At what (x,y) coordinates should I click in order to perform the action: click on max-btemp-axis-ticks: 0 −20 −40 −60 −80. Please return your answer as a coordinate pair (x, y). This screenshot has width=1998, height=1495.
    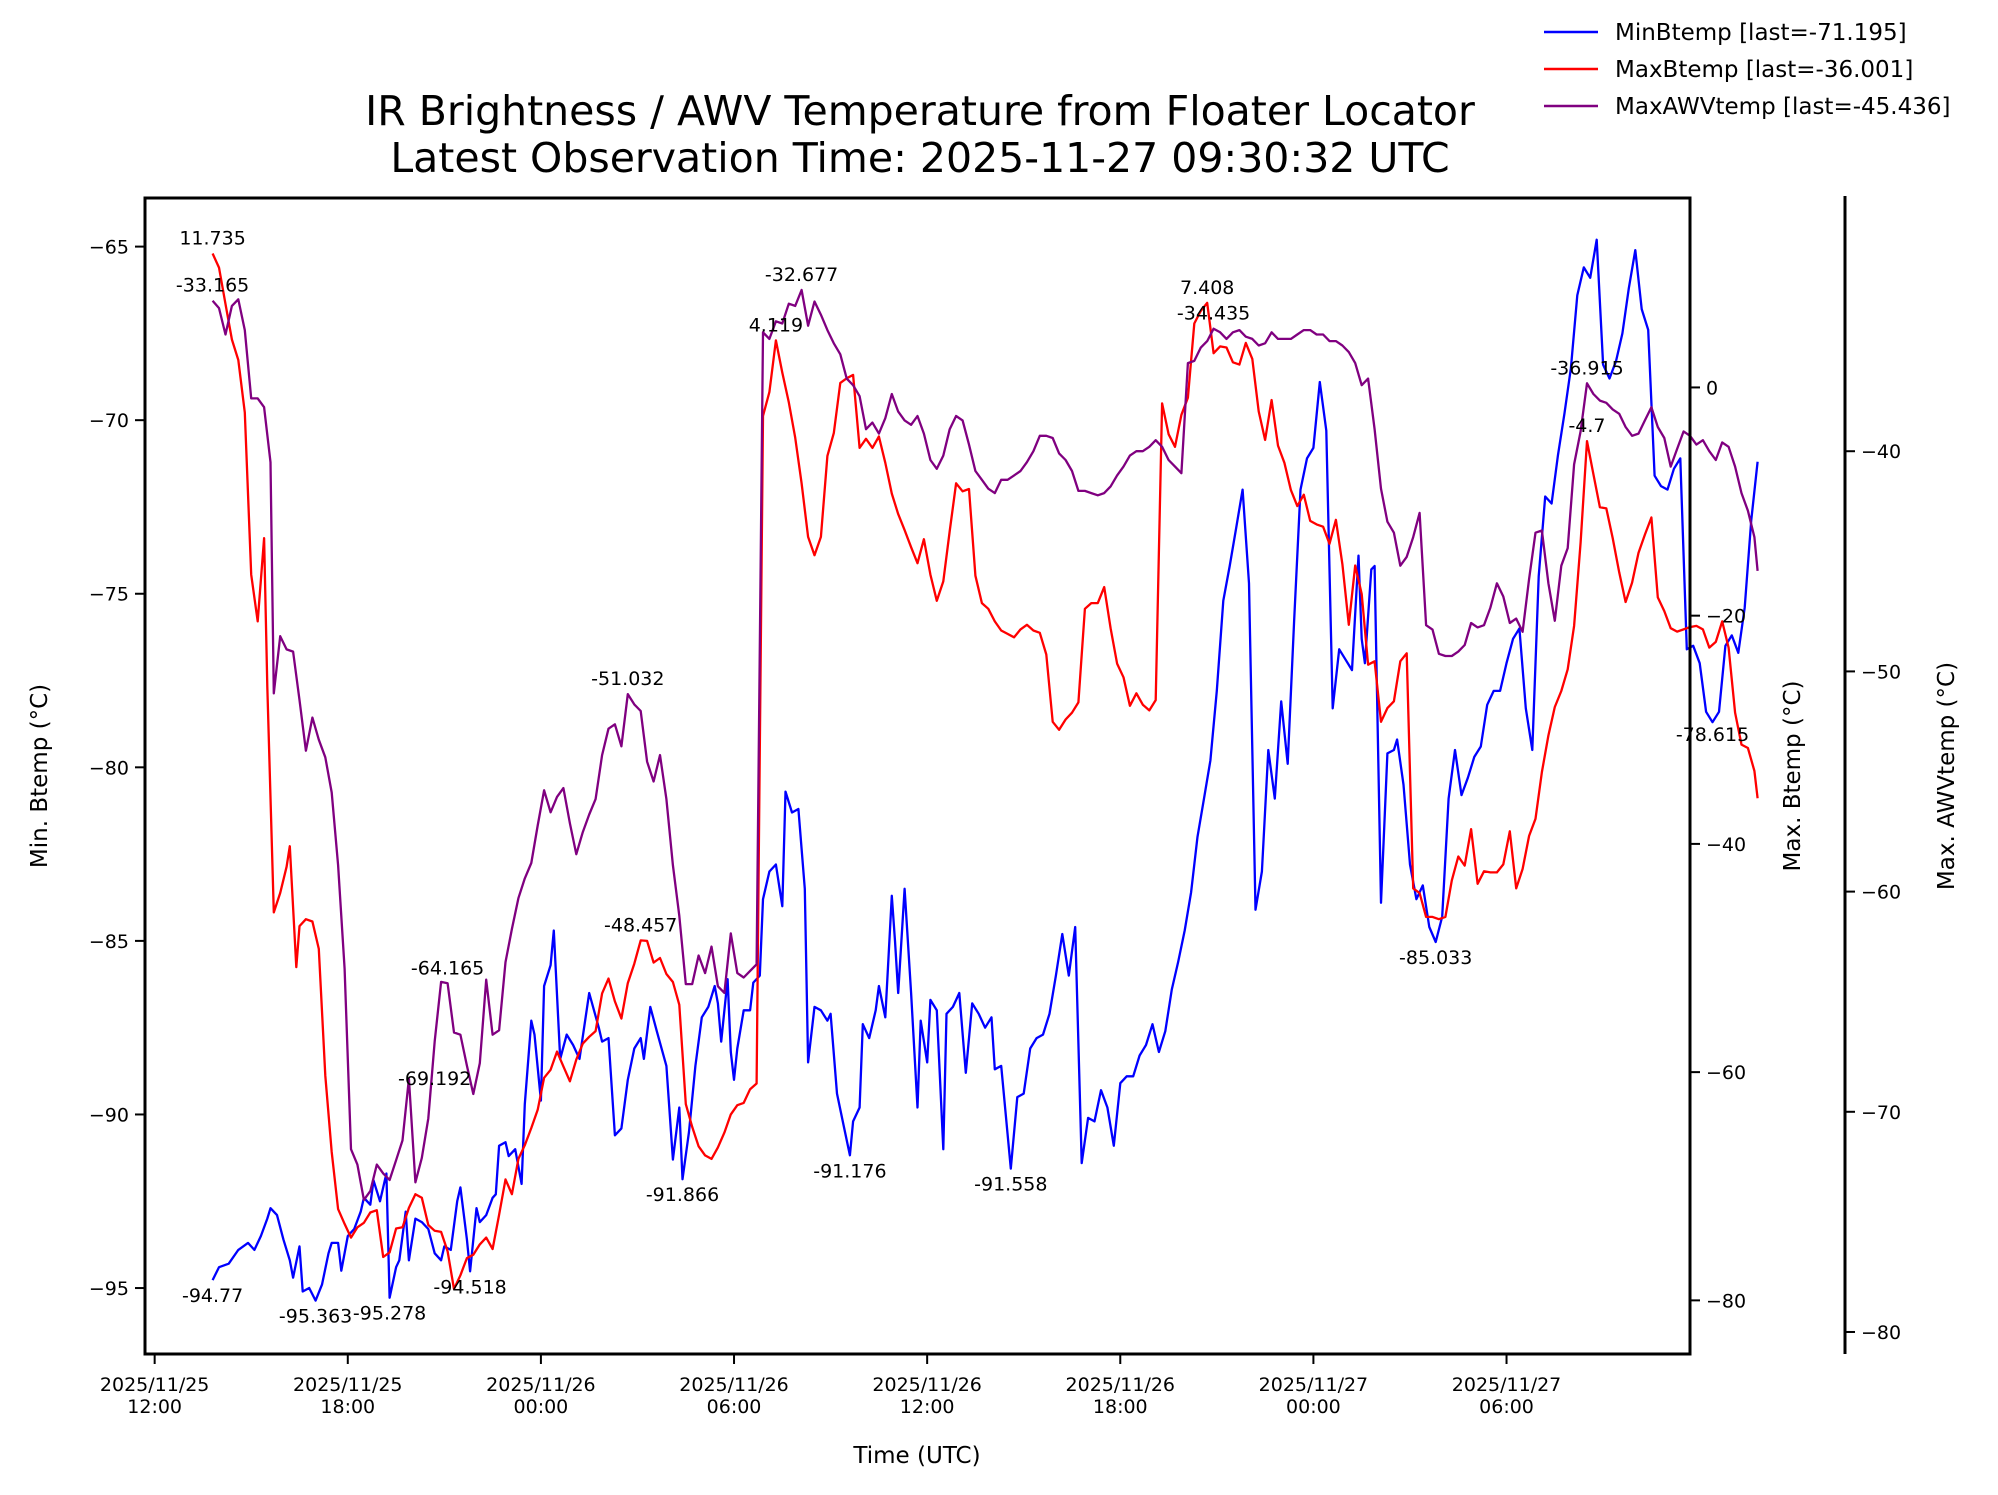
    Looking at the image, I should click on (1718, 844).